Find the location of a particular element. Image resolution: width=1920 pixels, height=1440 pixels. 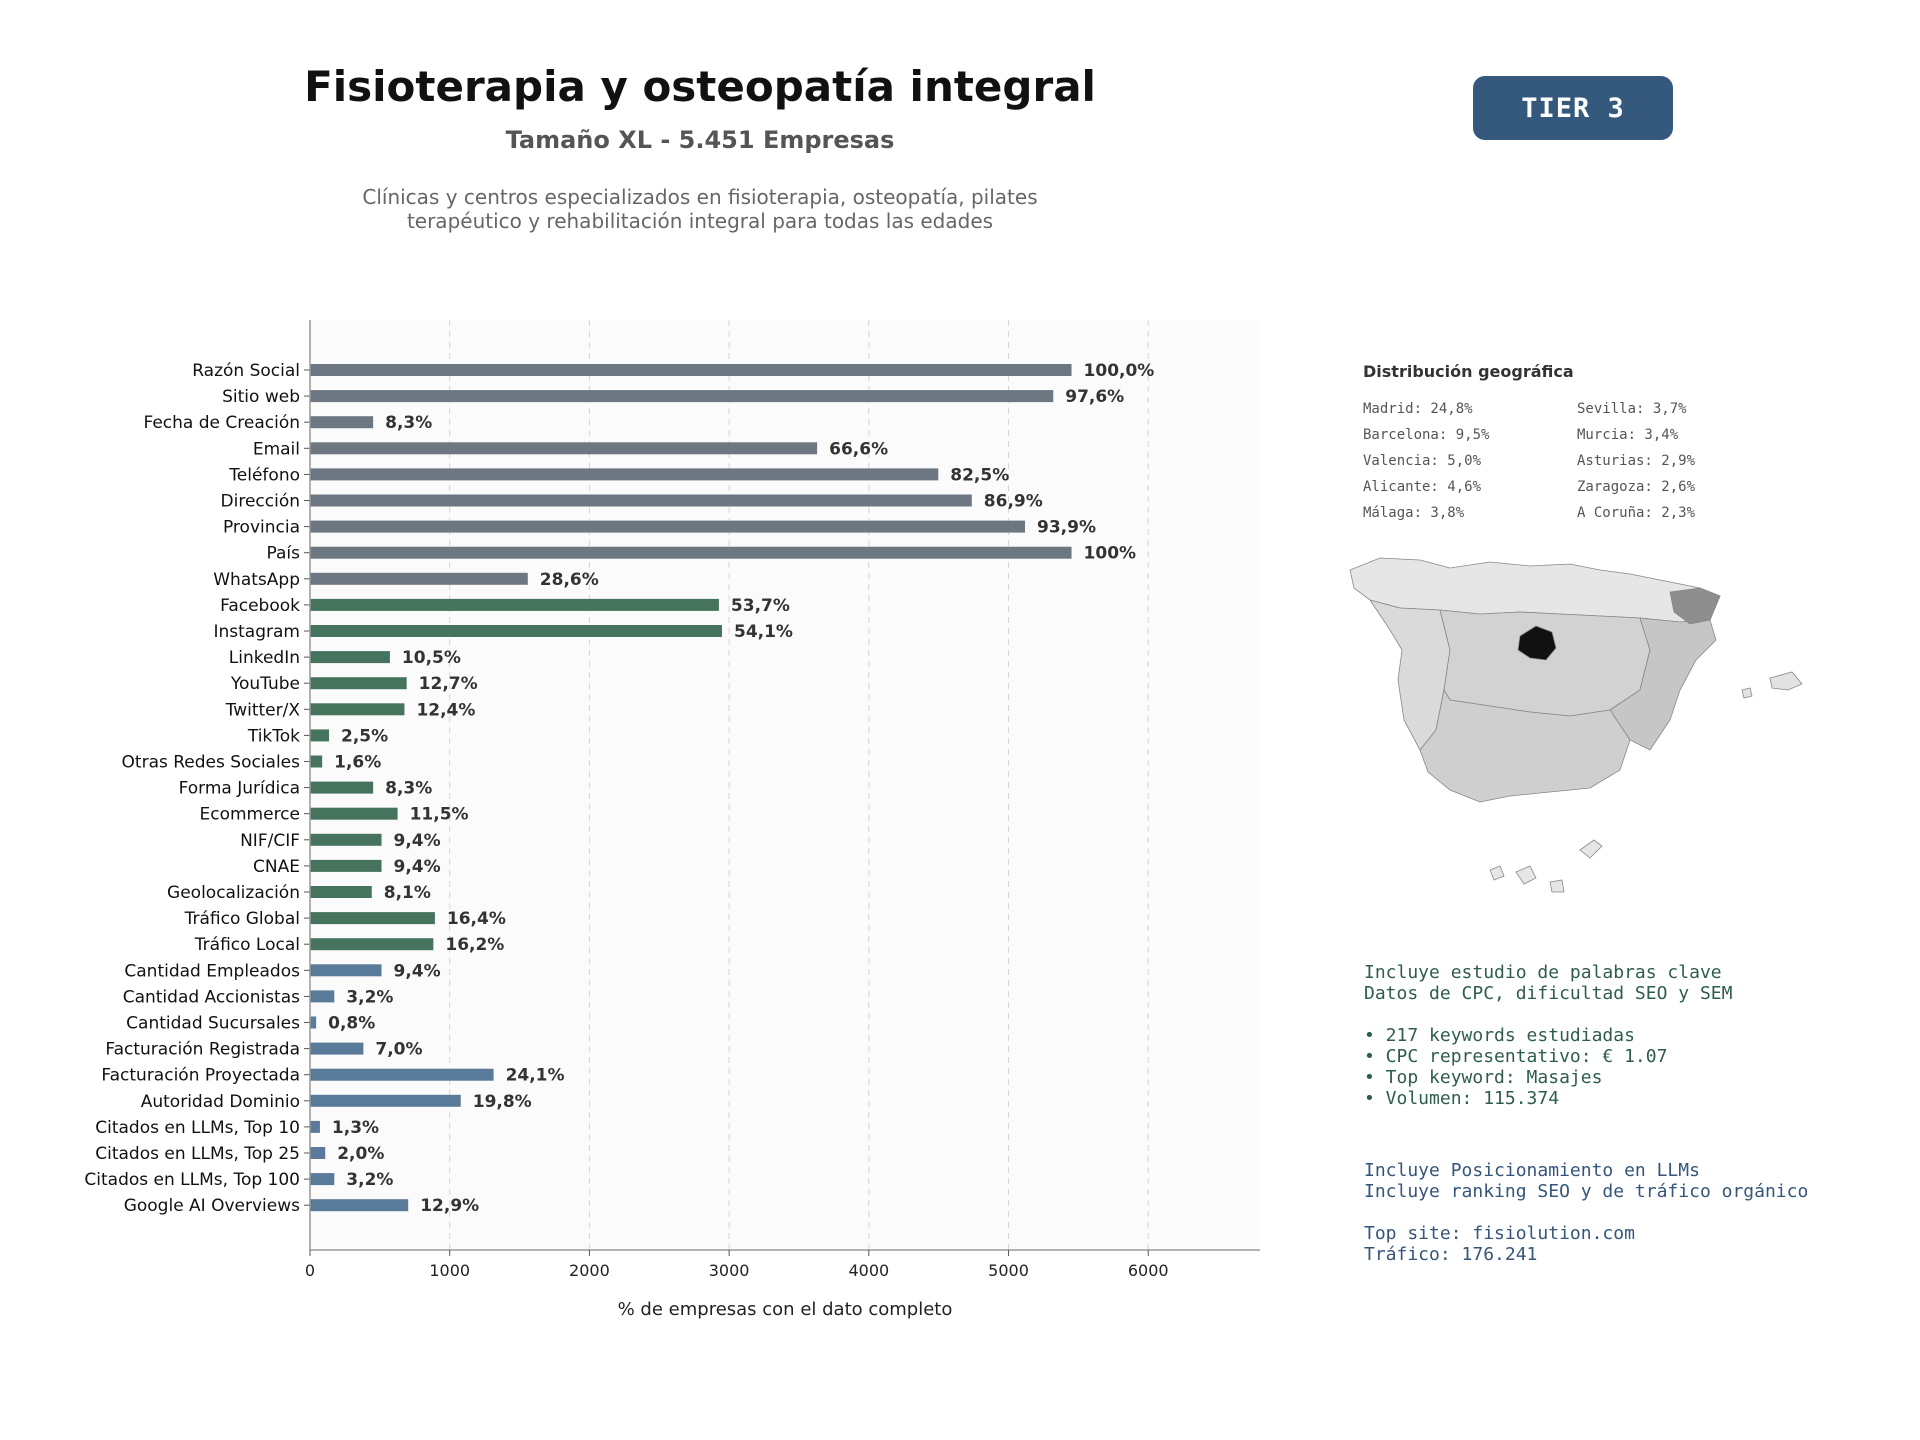

x-tick-label: 1000 is located at coordinates (449, 1270).